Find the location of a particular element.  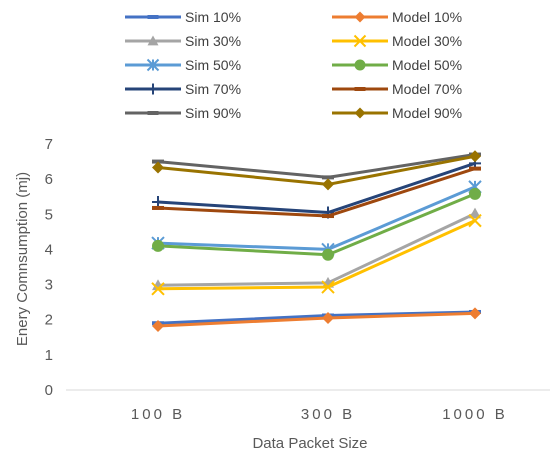

legend-label: Model 30% is located at coordinates (427, 41).